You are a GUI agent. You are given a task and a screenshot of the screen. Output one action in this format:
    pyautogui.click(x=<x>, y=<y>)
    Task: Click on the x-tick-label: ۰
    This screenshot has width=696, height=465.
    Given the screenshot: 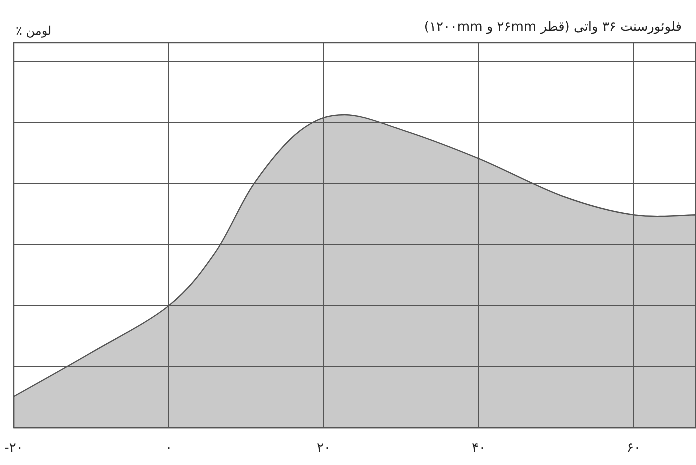 What is the action you would take?
    pyautogui.click(x=169, y=448)
    